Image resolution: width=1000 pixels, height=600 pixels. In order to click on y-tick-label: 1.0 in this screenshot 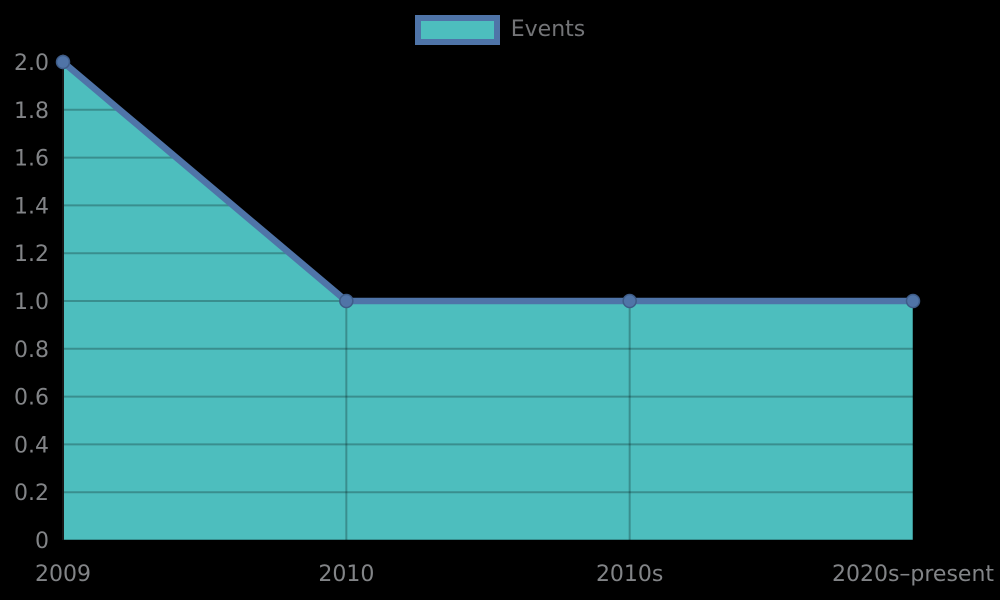, I will do `click(31, 302)`.